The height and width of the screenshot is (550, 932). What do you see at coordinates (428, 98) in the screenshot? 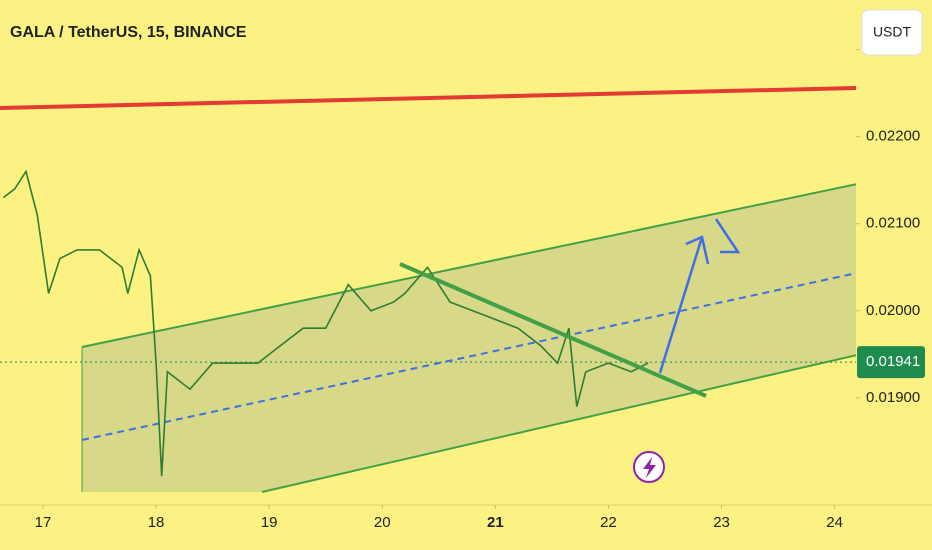
I see `resistance-line` at bounding box center [428, 98].